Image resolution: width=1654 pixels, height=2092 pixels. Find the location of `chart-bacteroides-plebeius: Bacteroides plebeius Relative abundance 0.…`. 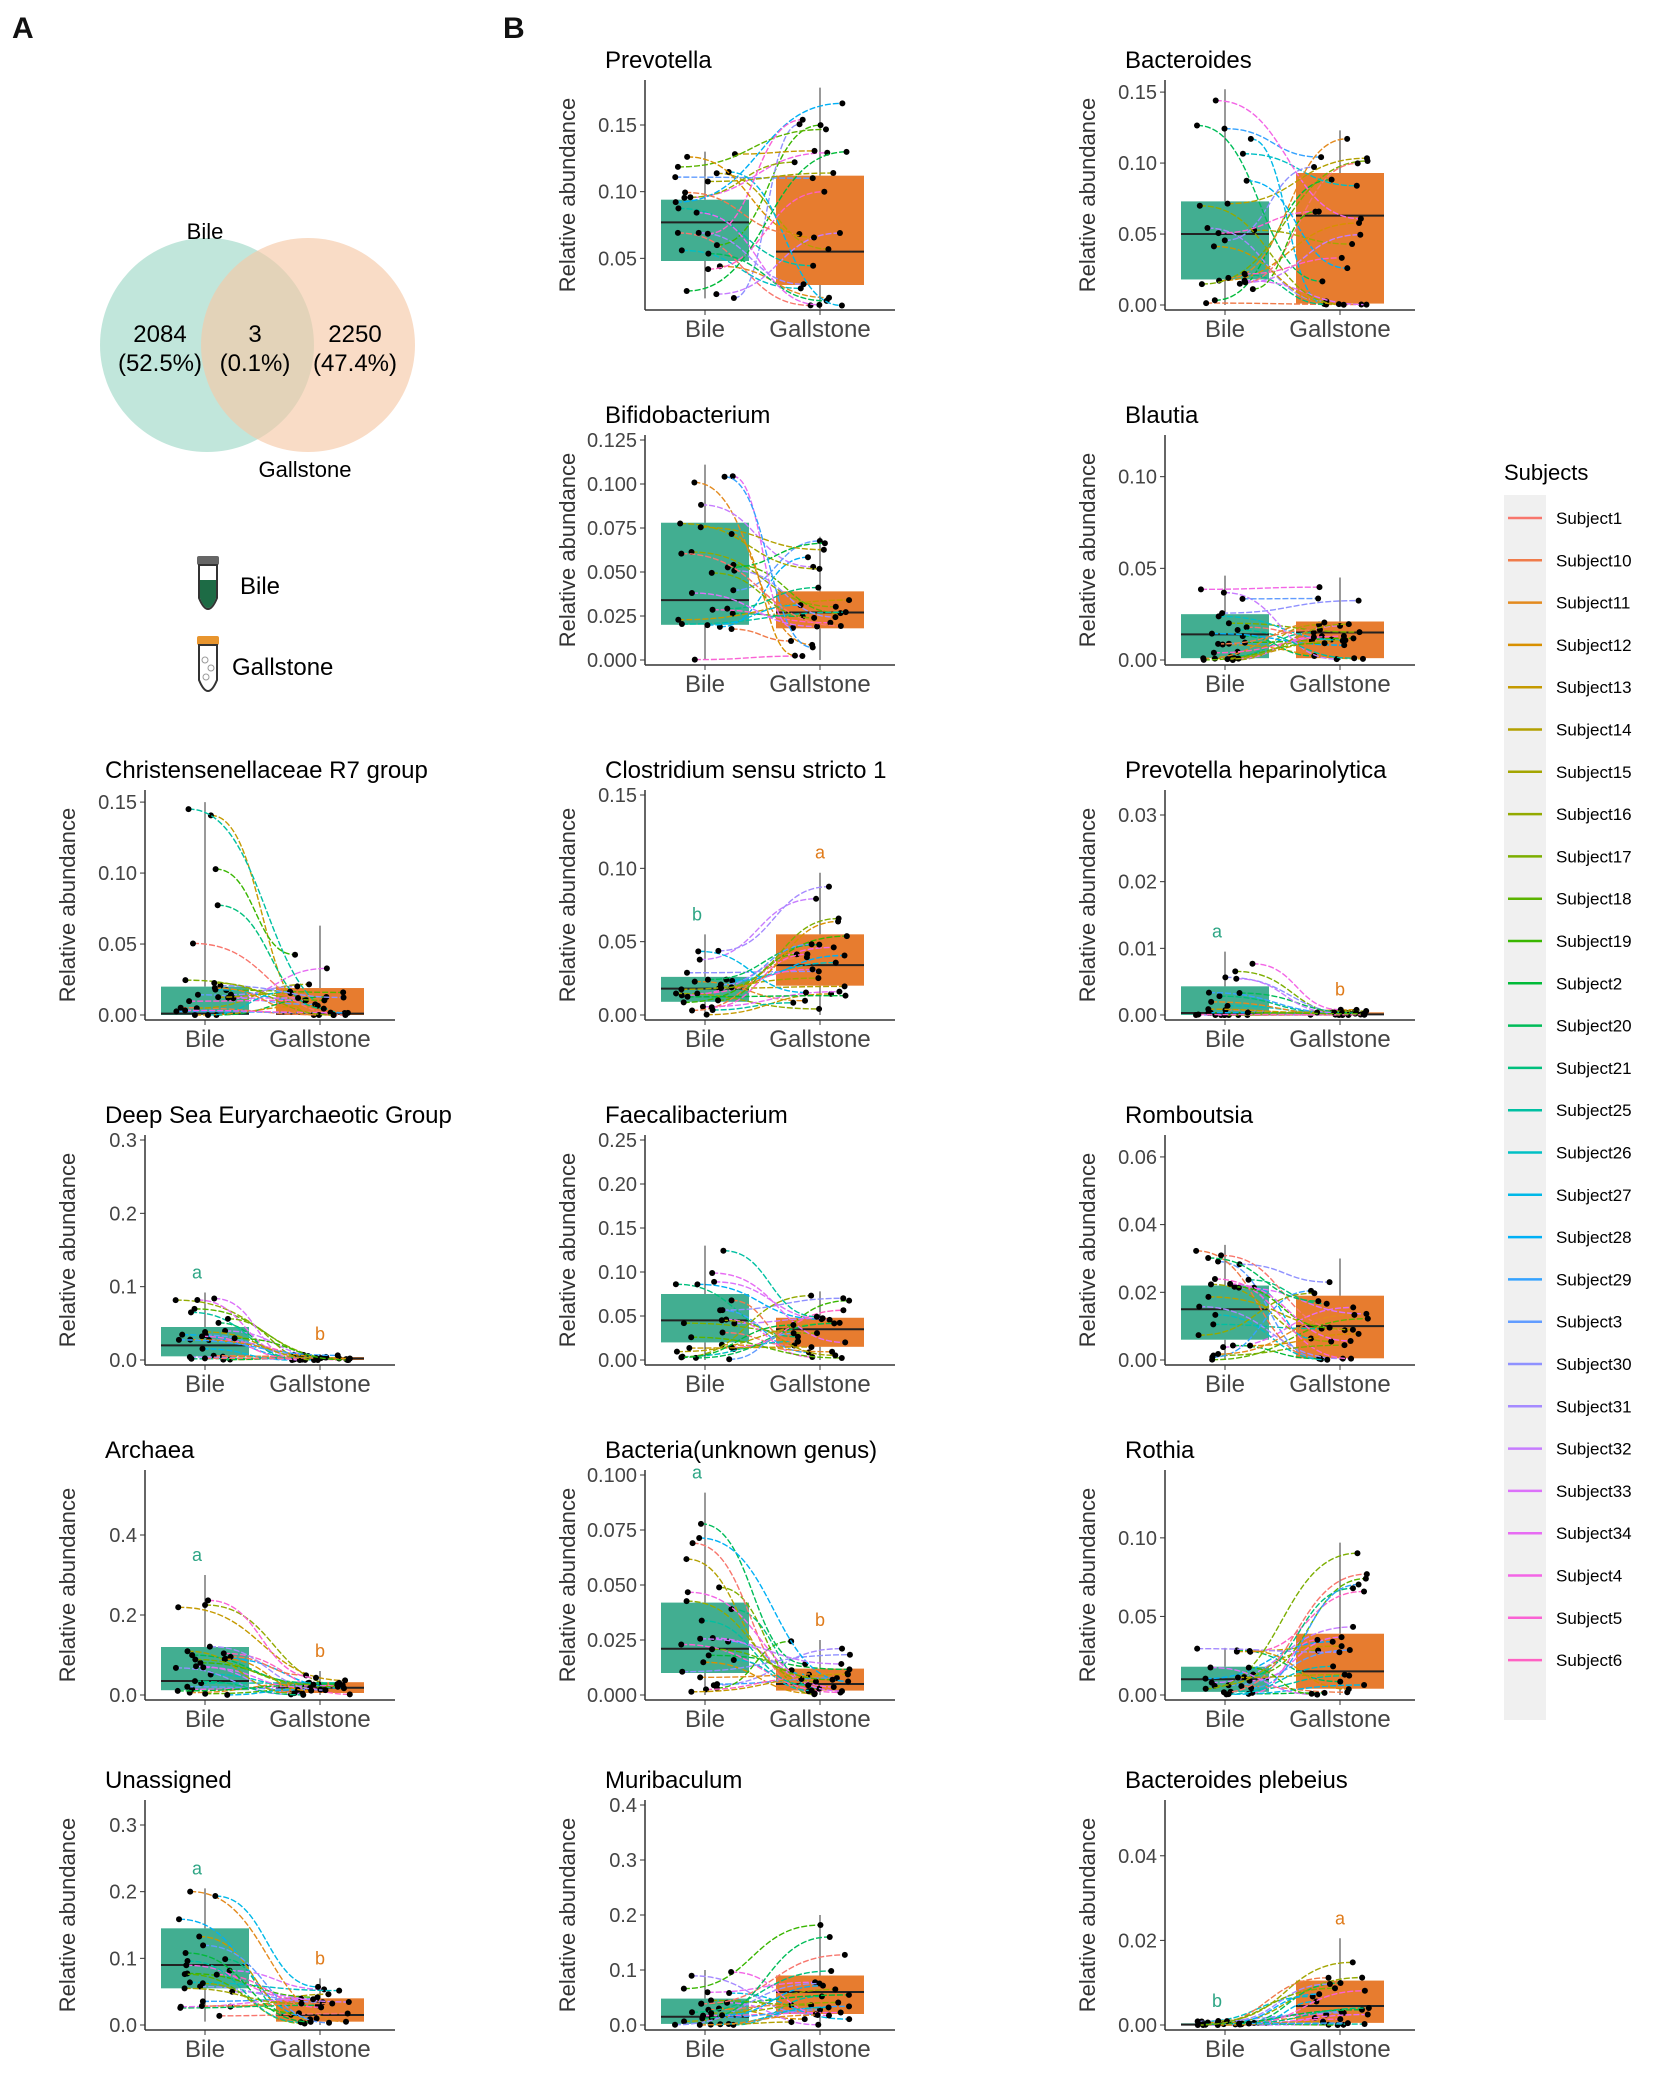

chart-bacteroides-plebeius: Bacteroides plebeius Relative abundance 0.… is located at coordinates (1245, 1915).